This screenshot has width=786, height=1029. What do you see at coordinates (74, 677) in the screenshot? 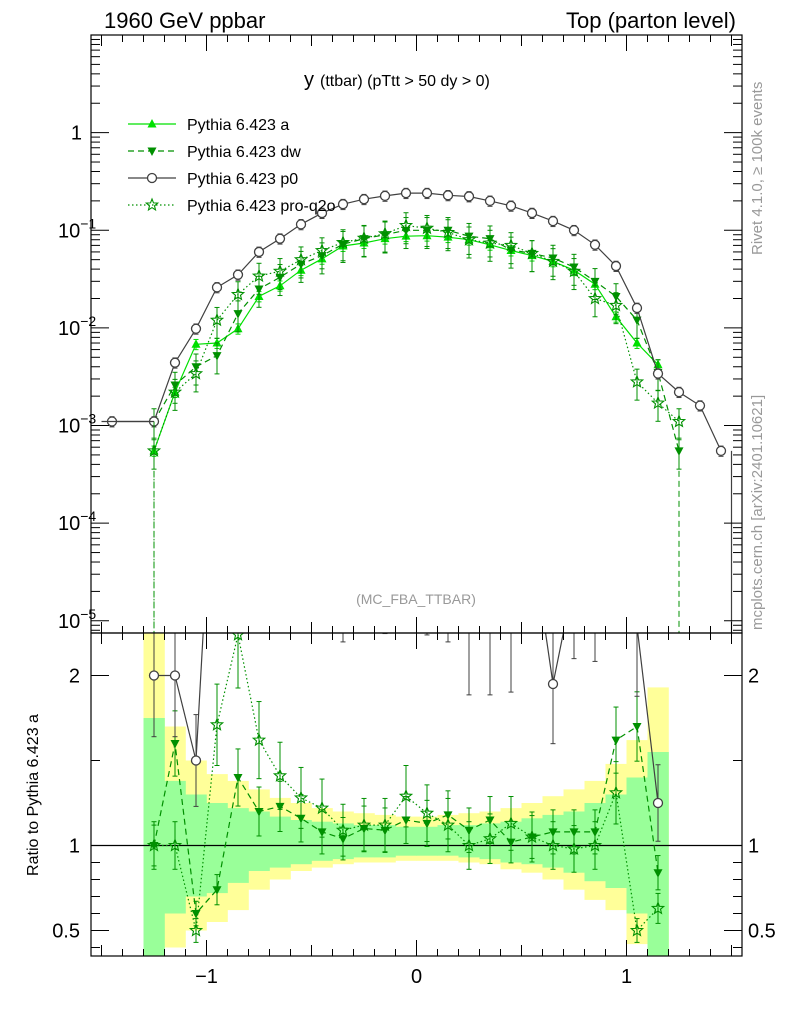
I see `ratio-y-tick-label-left: 2` at bounding box center [74, 677].